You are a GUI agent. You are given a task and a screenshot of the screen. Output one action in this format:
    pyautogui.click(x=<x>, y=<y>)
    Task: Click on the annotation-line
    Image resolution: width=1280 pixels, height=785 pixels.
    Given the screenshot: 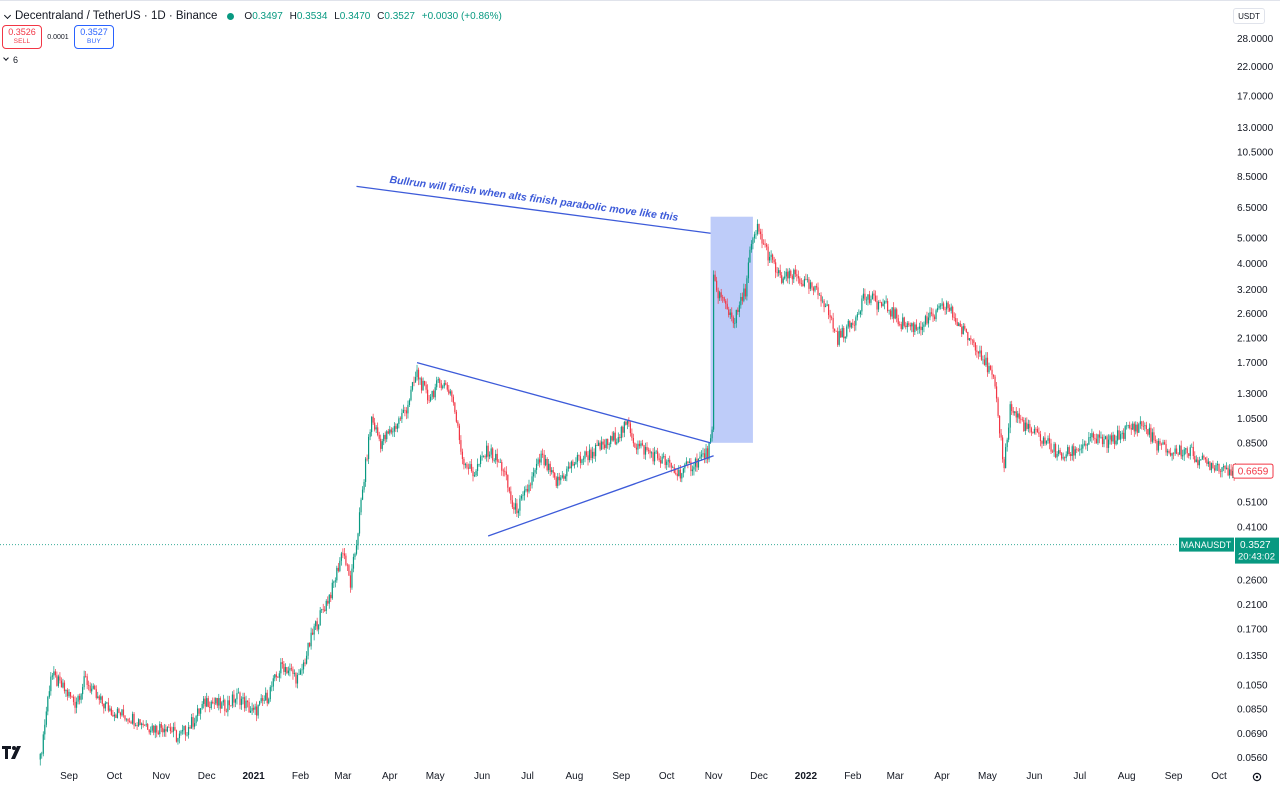 What is the action you would take?
    pyautogui.click(x=533, y=209)
    